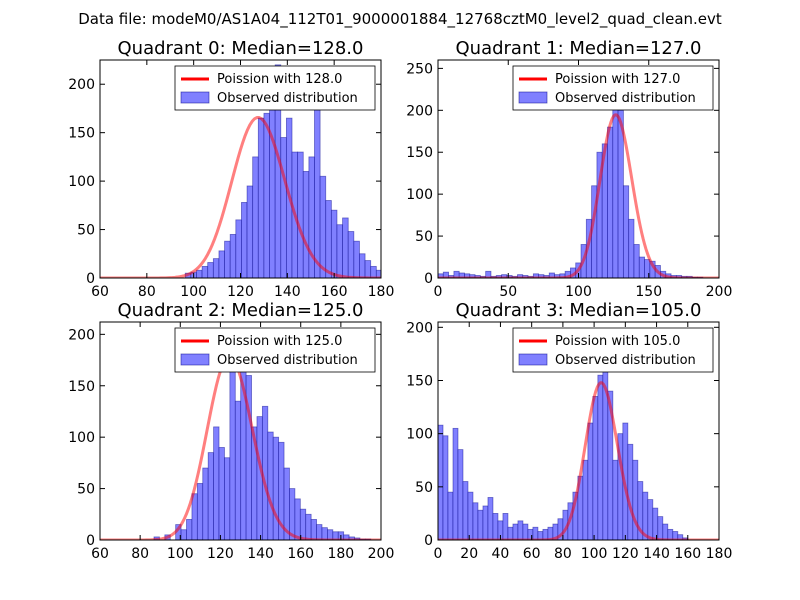 Image resolution: width=800 pixels, height=600 pixels. What do you see at coordinates (613, 88) in the screenshot?
I see `legend: Poission with 127.0 Observed distribution` at bounding box center [613, 88].